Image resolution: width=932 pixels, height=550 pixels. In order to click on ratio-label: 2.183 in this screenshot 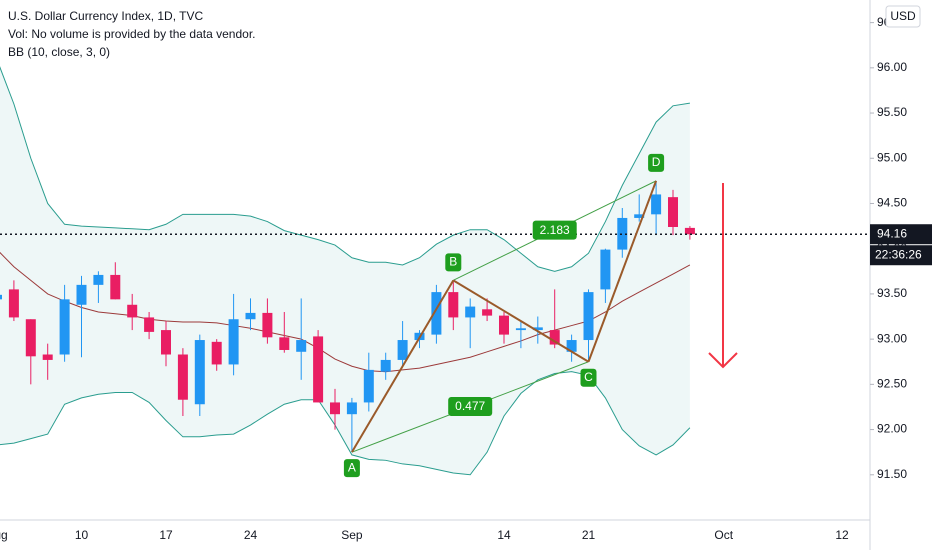, I will do `click(555, 230)`.